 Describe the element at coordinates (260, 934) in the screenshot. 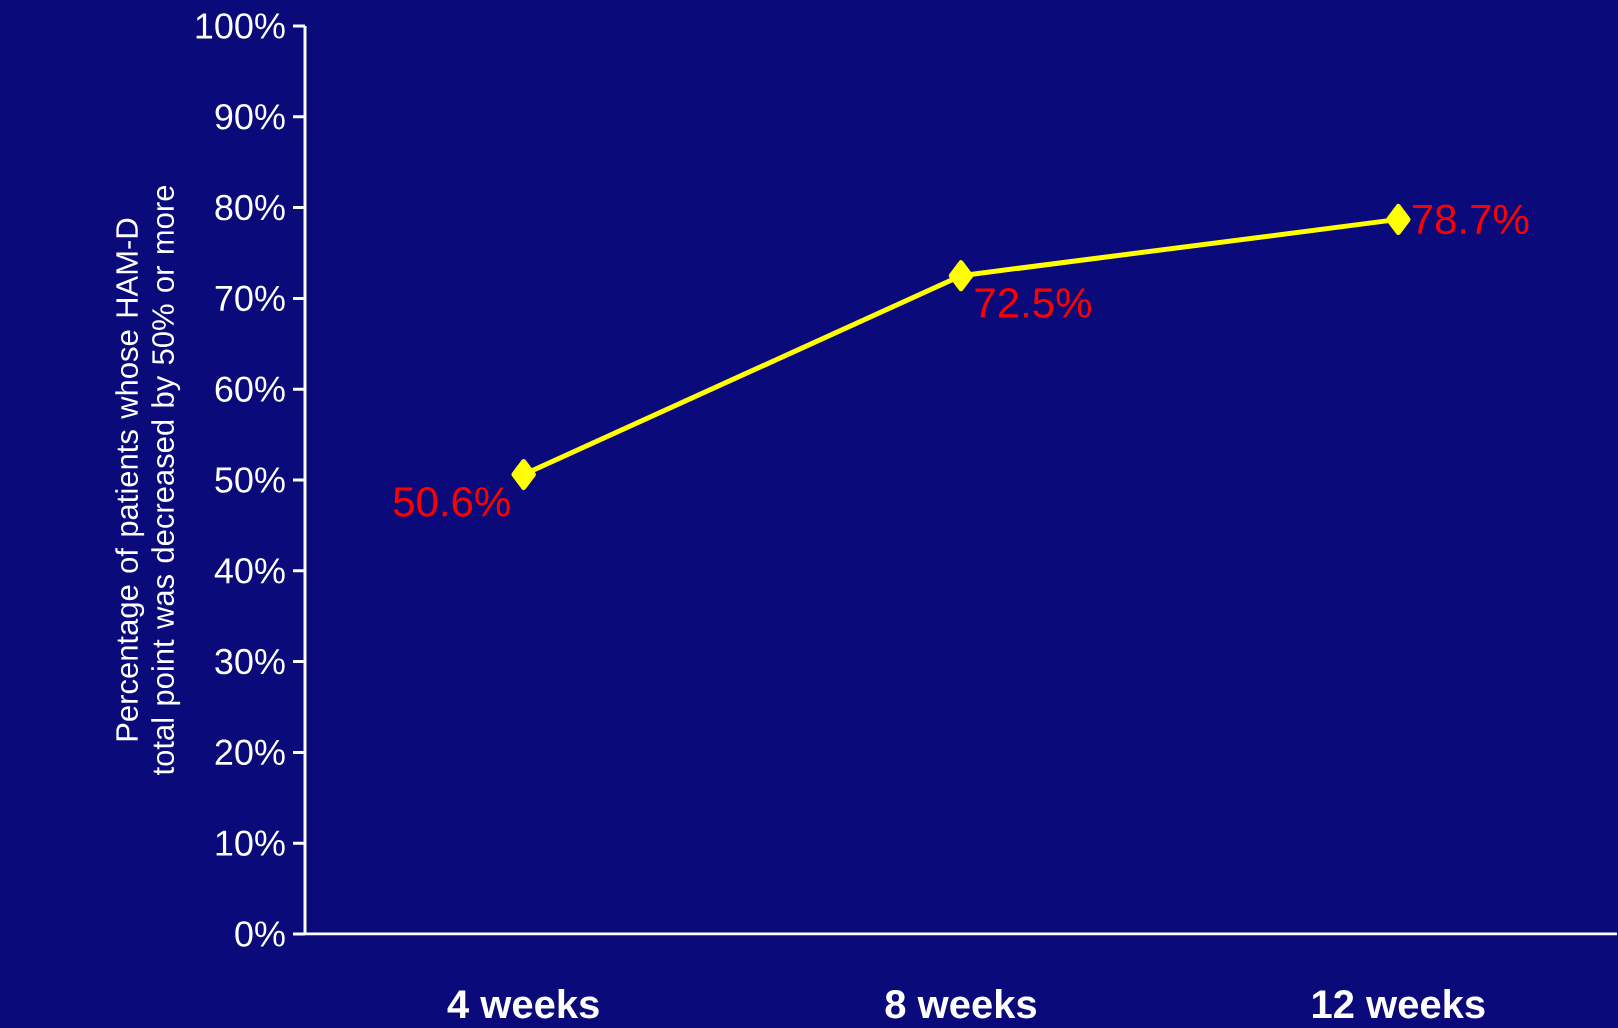

I see `y-tick-label: 0%` at that location.